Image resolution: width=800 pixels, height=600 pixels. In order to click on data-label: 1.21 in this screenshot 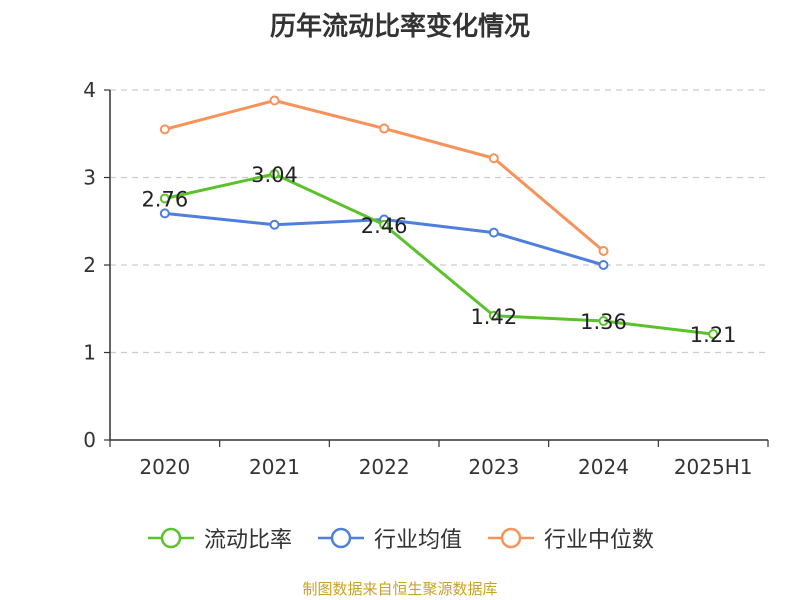, I will do `click(713, 335)`.